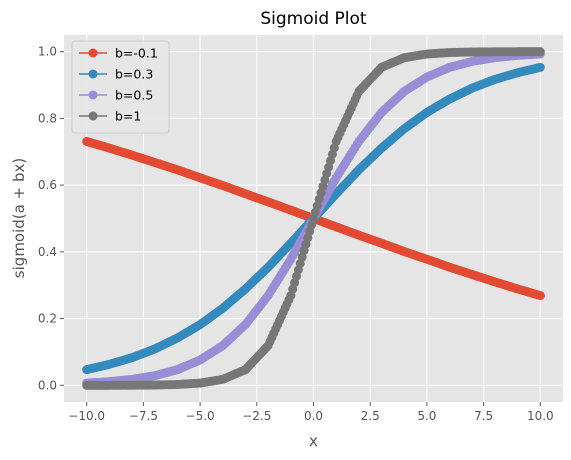 The height and width of the screenshot is (460, 571). What do you see at coordinates (483, 416) in the screenshot?
I see `x-tick-label: 7.5` at bounding box center [483, 416].